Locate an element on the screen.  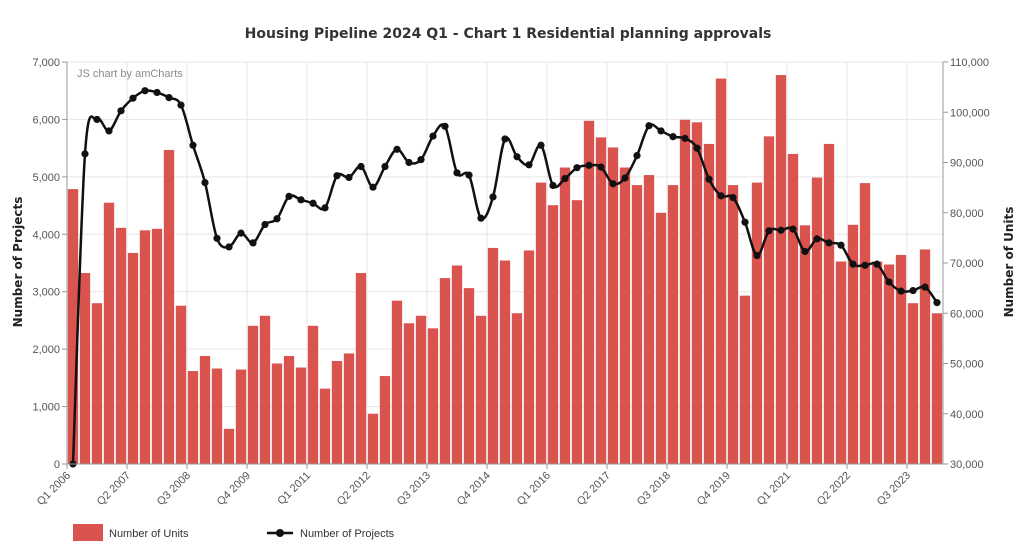
x-tick-label: Q3 2018 is located at coordinates (654, 489).